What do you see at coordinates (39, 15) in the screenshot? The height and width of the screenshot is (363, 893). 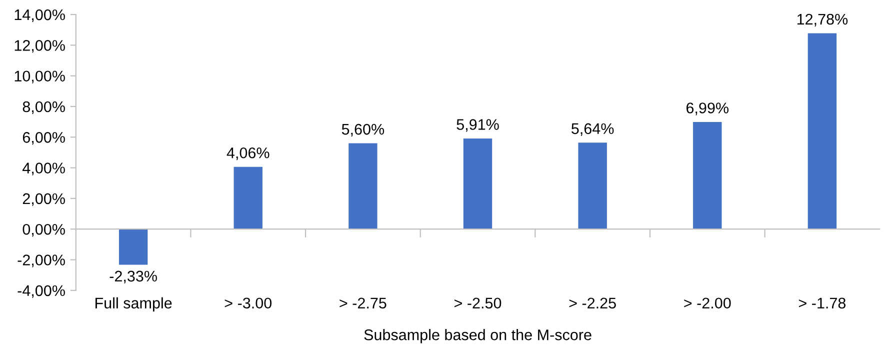 I see `y-tick-label: 14,00%` at bounding box center [39, 15].